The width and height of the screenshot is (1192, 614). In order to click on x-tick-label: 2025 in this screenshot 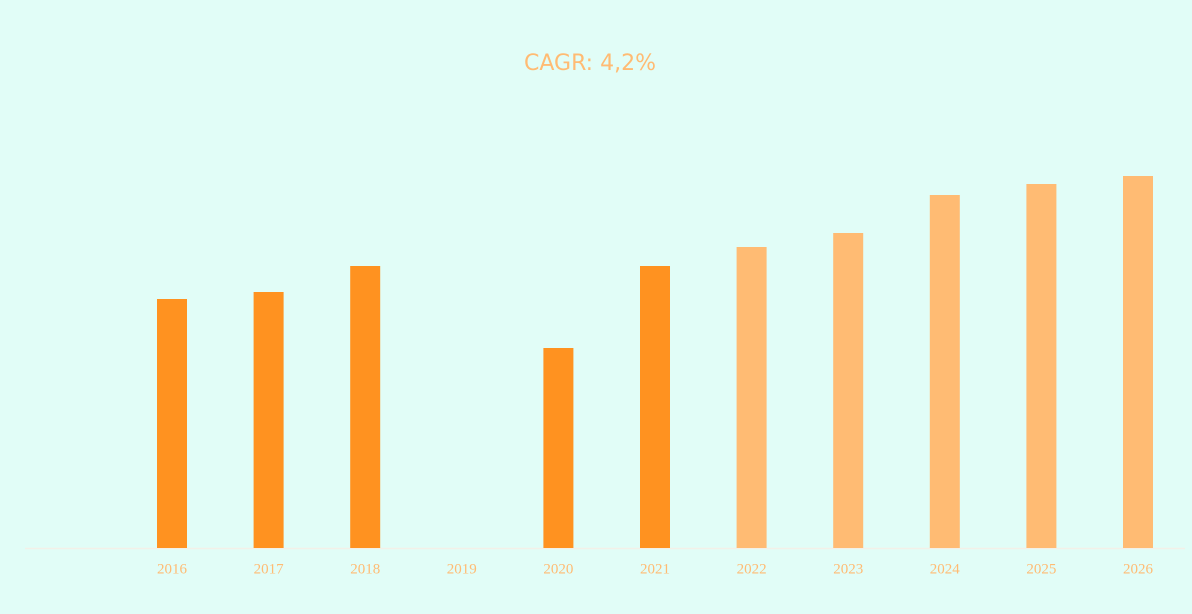, I will do `click(1041, 569)`.